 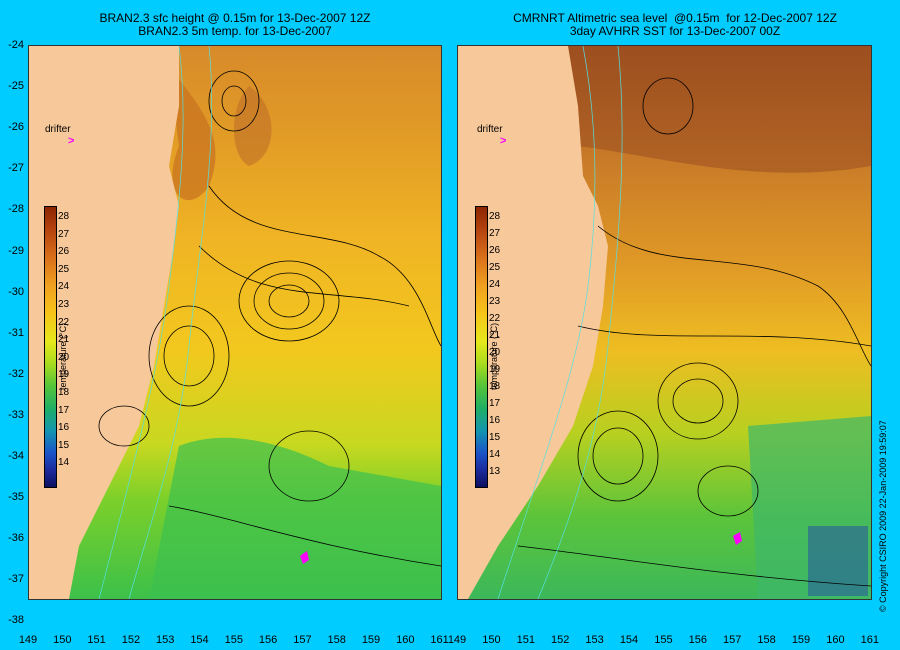 What do you see at coordinates (16, 579) in the screenshot?
I see `y-tick-label: -37` at bounding box center [16, 579].